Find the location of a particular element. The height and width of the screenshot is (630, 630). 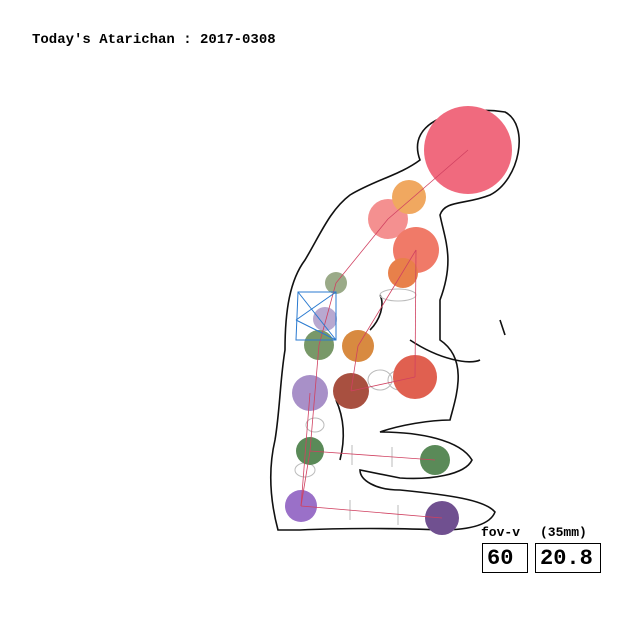

hand-box is located at coordinates (316, 316).